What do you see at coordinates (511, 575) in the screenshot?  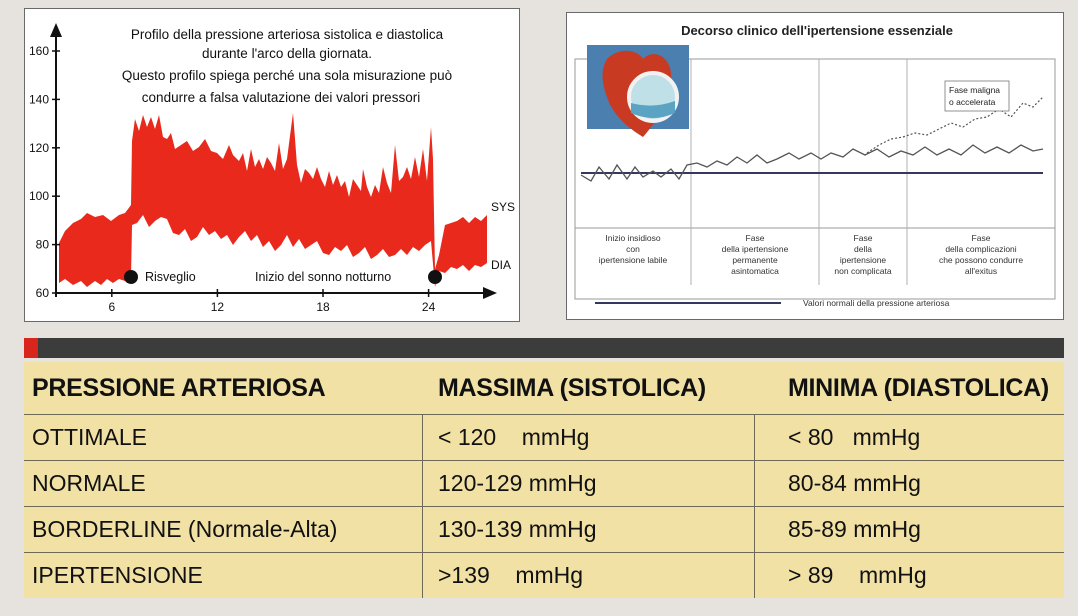 I see `row-systolic: >139 mmHg` at bounding box center [511, 575].